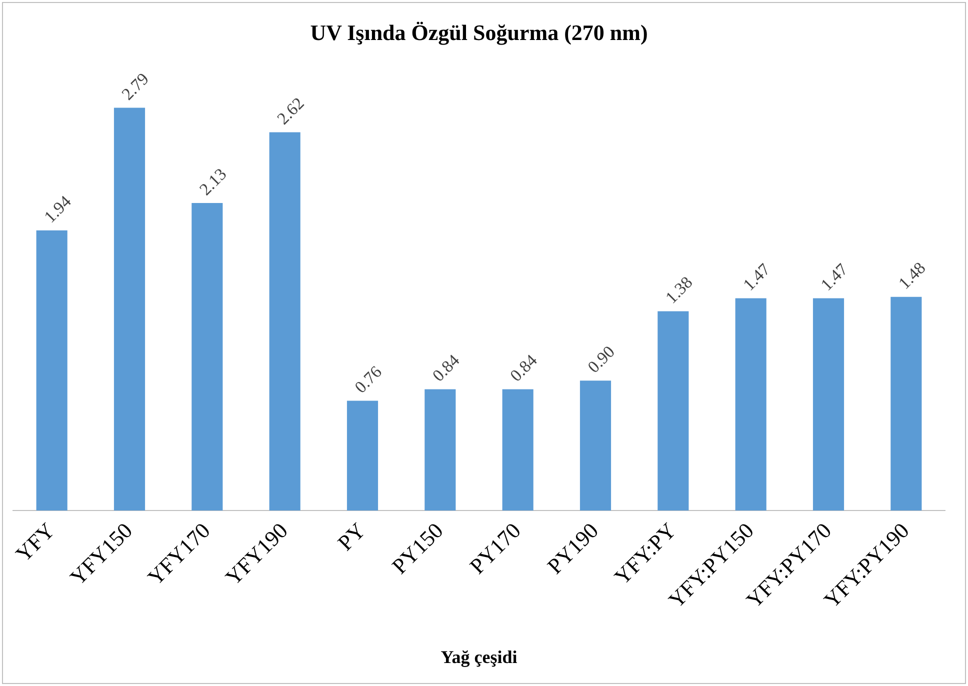 This screenshot has height=686, width=968. I want to click on data-label: 0.90, so click(601, 359).